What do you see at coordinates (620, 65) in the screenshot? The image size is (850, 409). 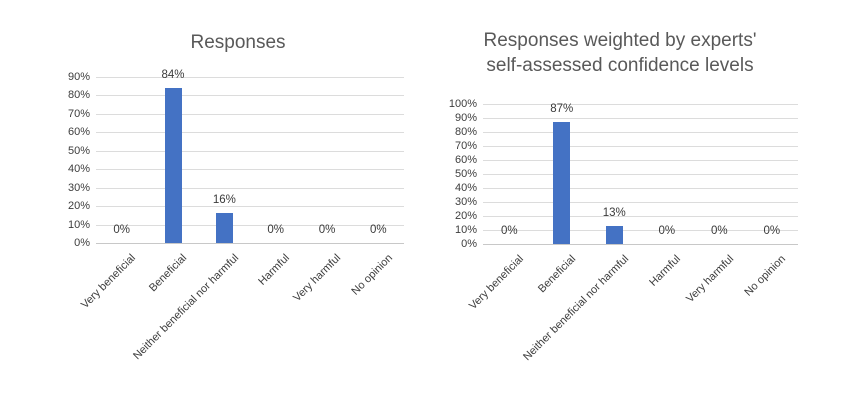 I see `chart-title-line-2: self-assessed confidence levels` at bounding box center [620, 65].